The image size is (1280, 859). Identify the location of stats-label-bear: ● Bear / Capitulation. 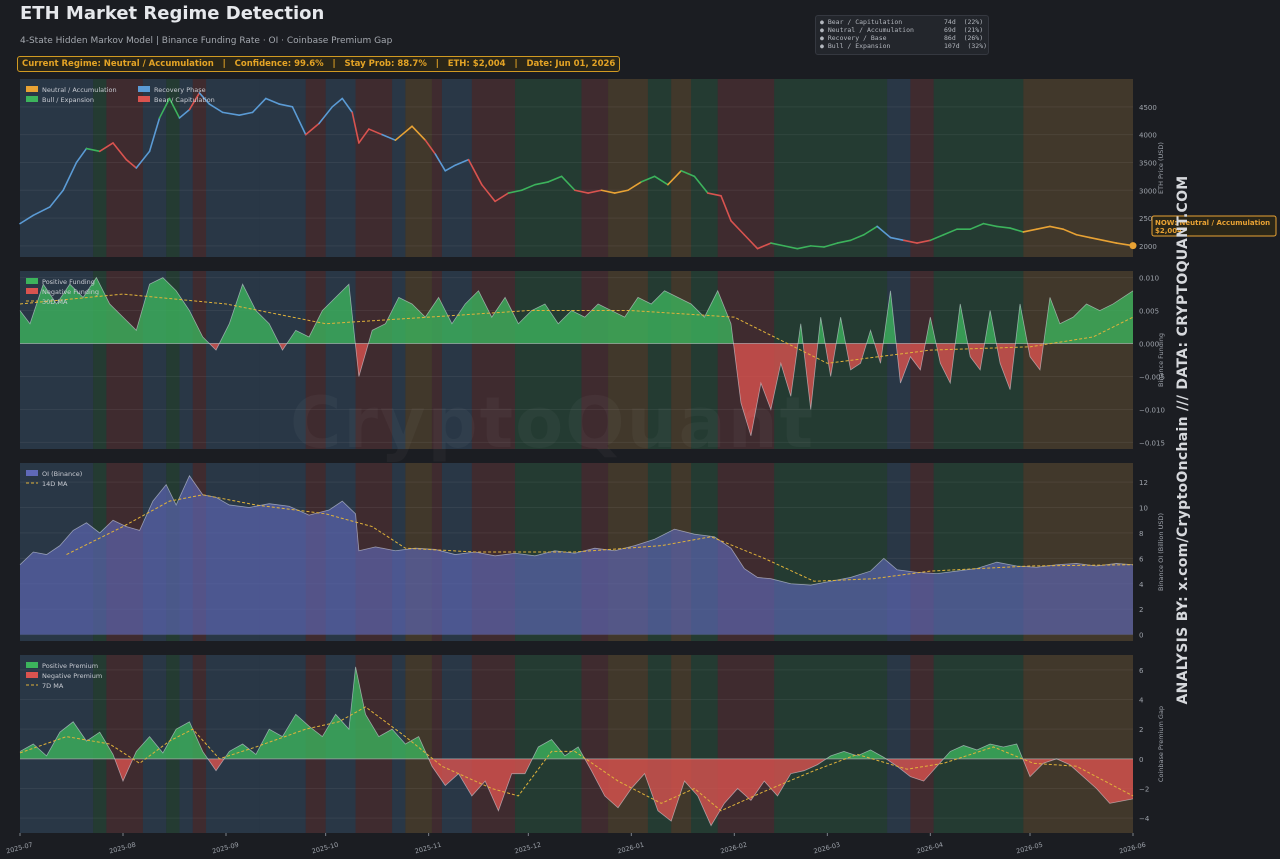
(861, 22).